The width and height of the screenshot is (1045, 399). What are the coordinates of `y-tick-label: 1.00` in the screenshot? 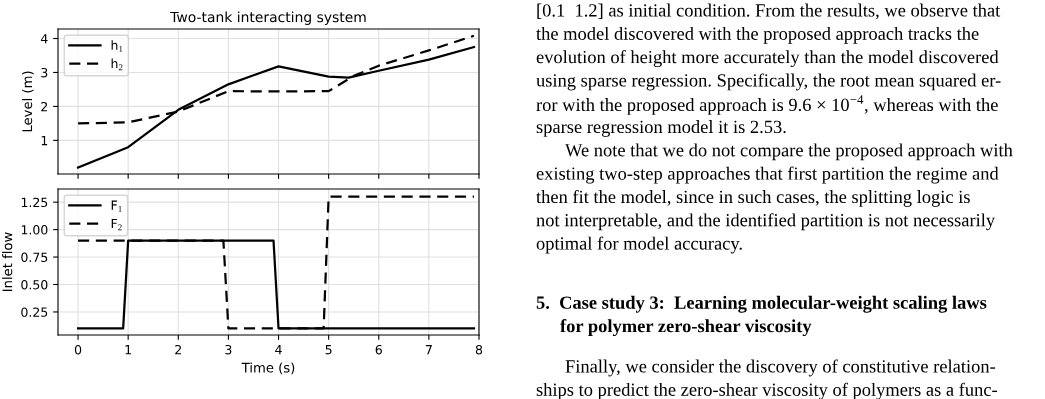 It's located at (34, 230).